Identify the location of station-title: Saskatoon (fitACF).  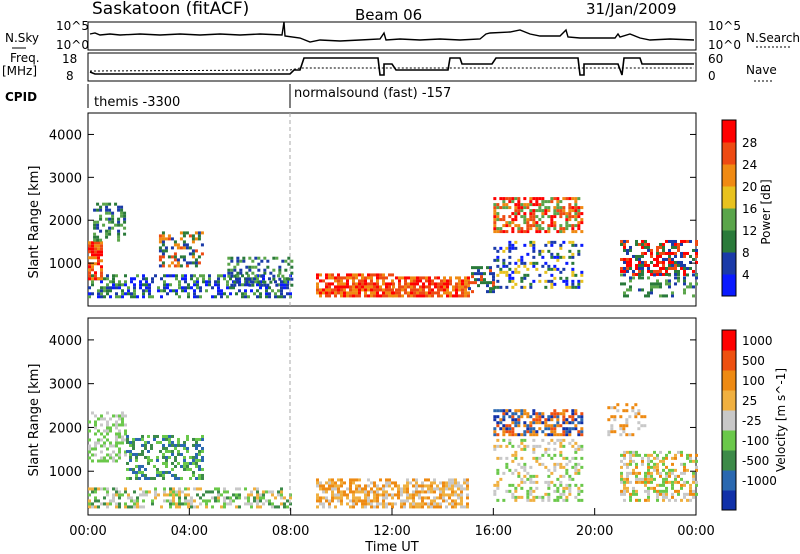
(170, 9).